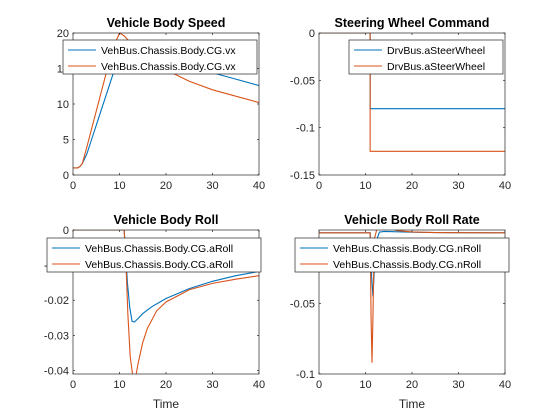 The width and height of the screenshot is (560, 420). I want to click on y-tick-label: -0.02, so click(56, 301).